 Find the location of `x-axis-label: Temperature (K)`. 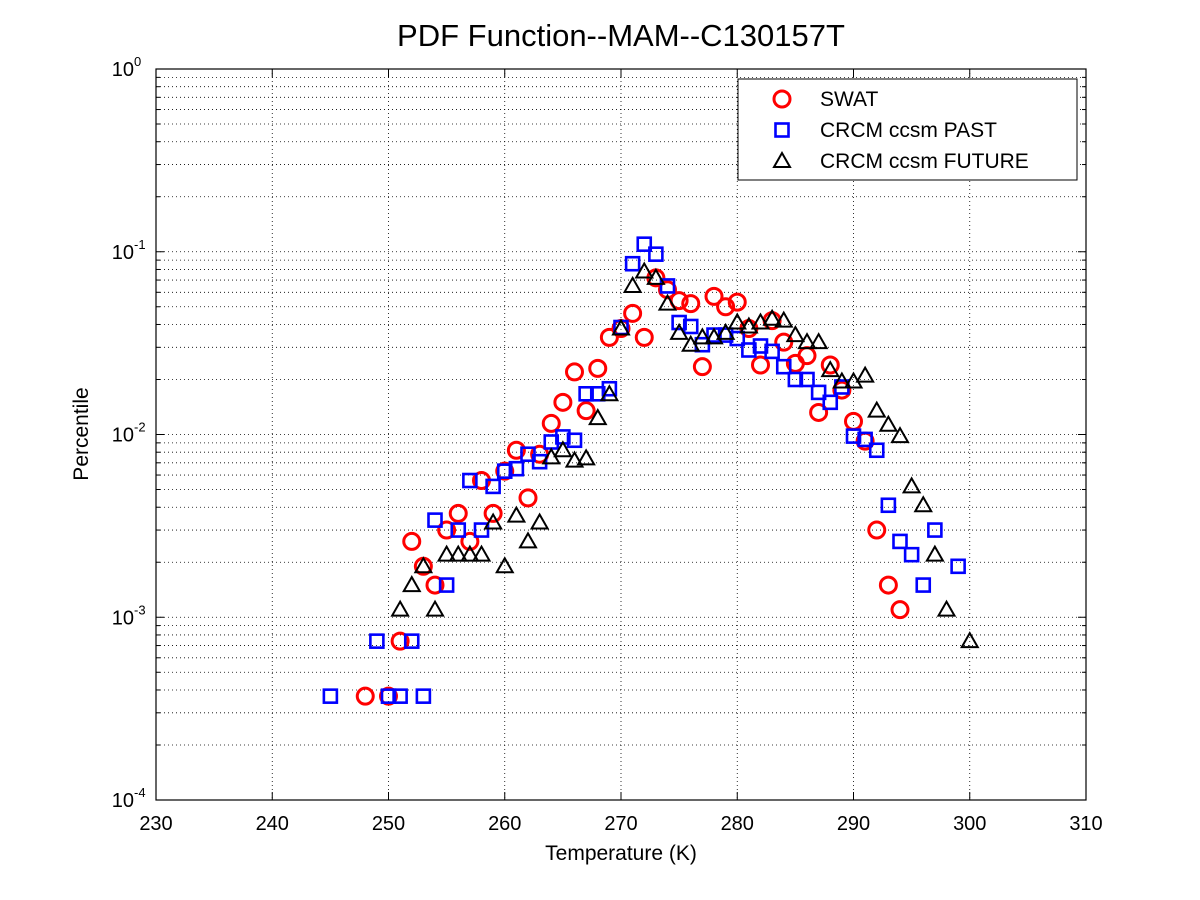

x-axis-label: Temperature (K) is located at coordinates (621, 853).